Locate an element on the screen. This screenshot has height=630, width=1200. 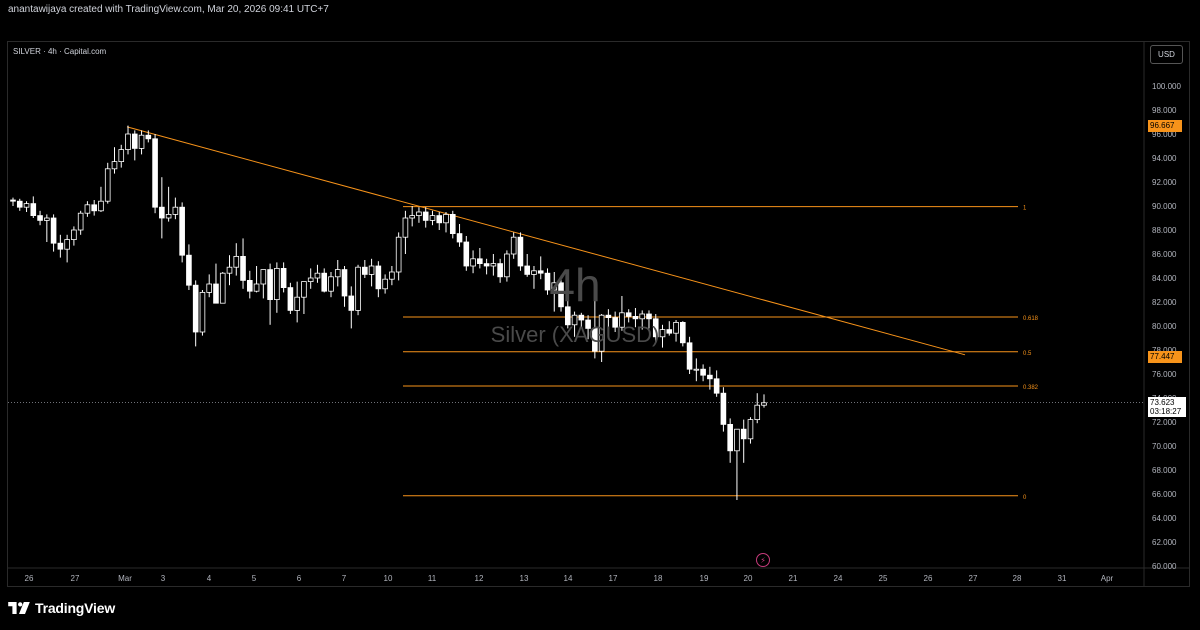
fib-level-label: 0.618 is located at coordinates (1031, 319).